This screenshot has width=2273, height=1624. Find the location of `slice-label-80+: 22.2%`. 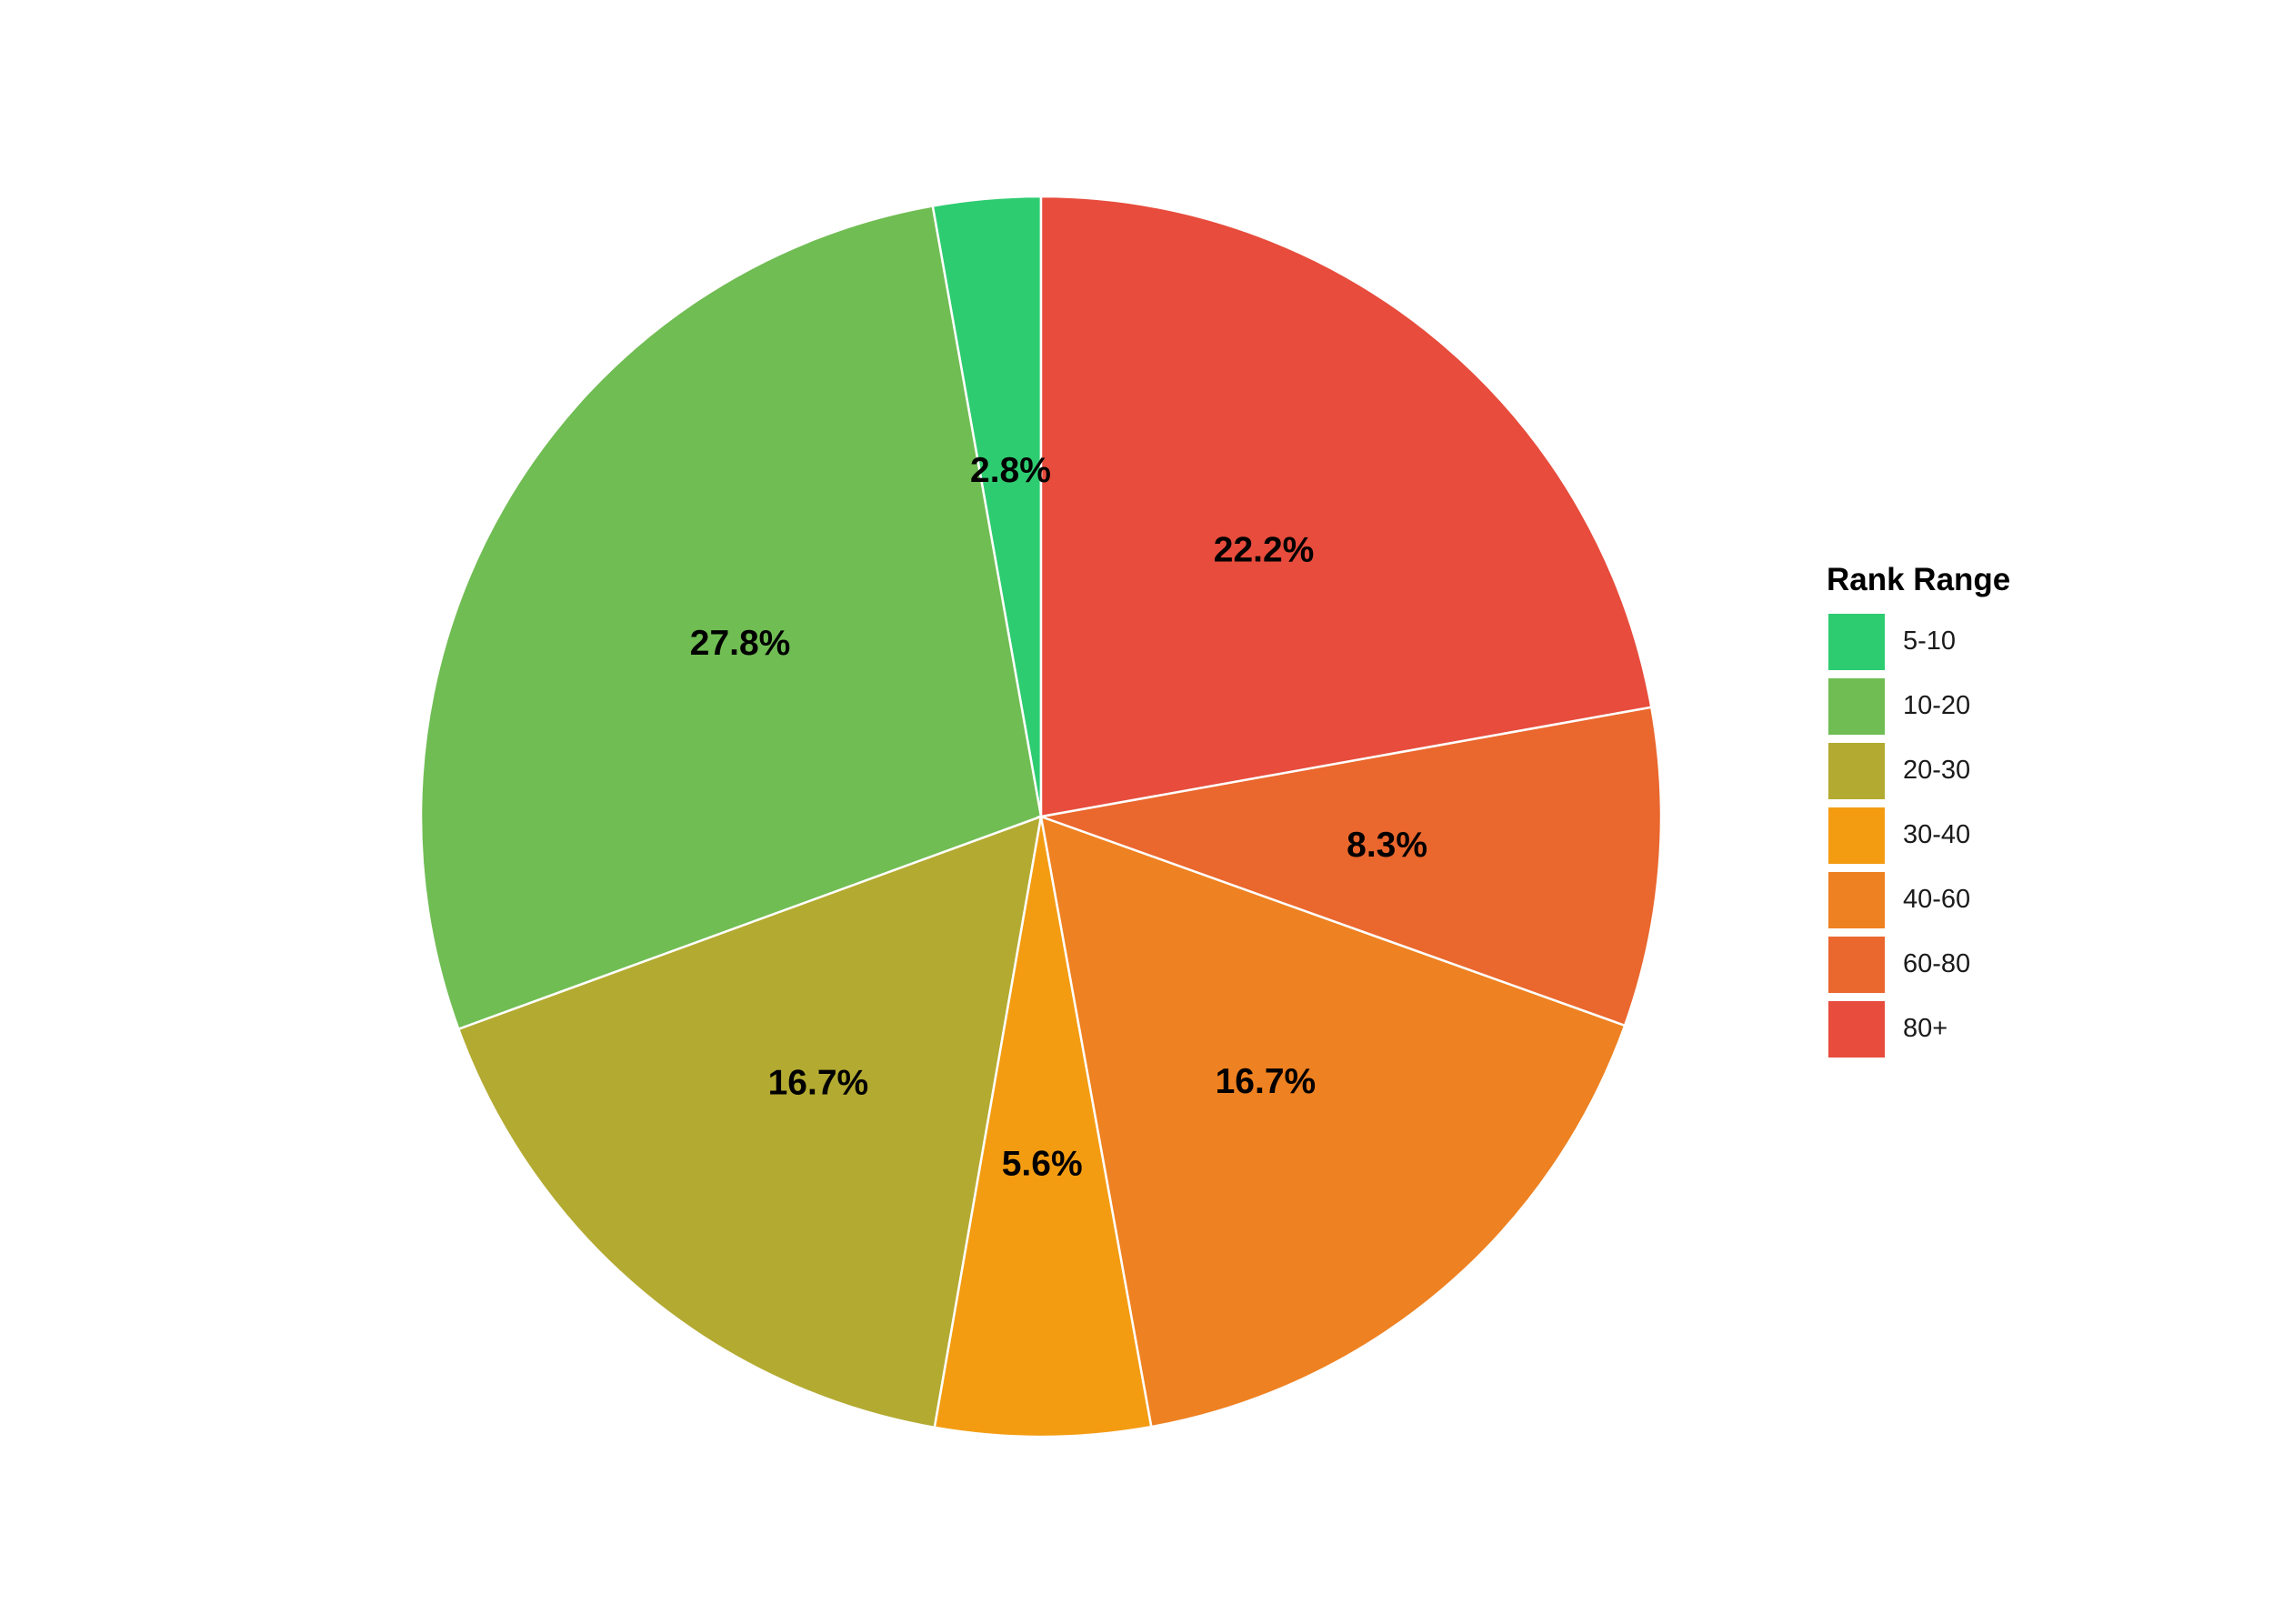

slice-label-80+: 22.2% is located at coordinates (1264, 550).